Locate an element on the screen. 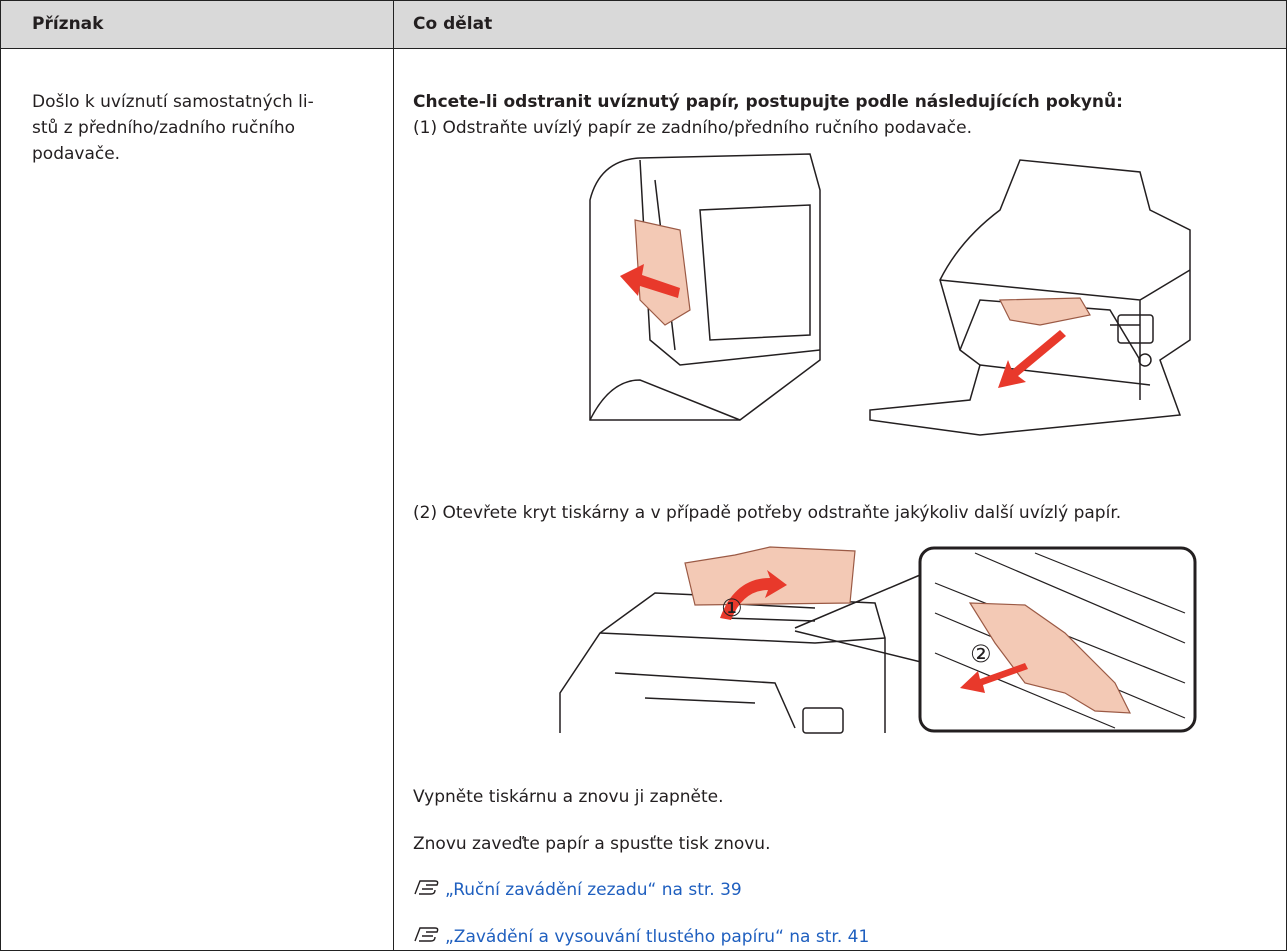  symptom-line: stů z předního/zadního ručního is located at coordinates (164, 128).